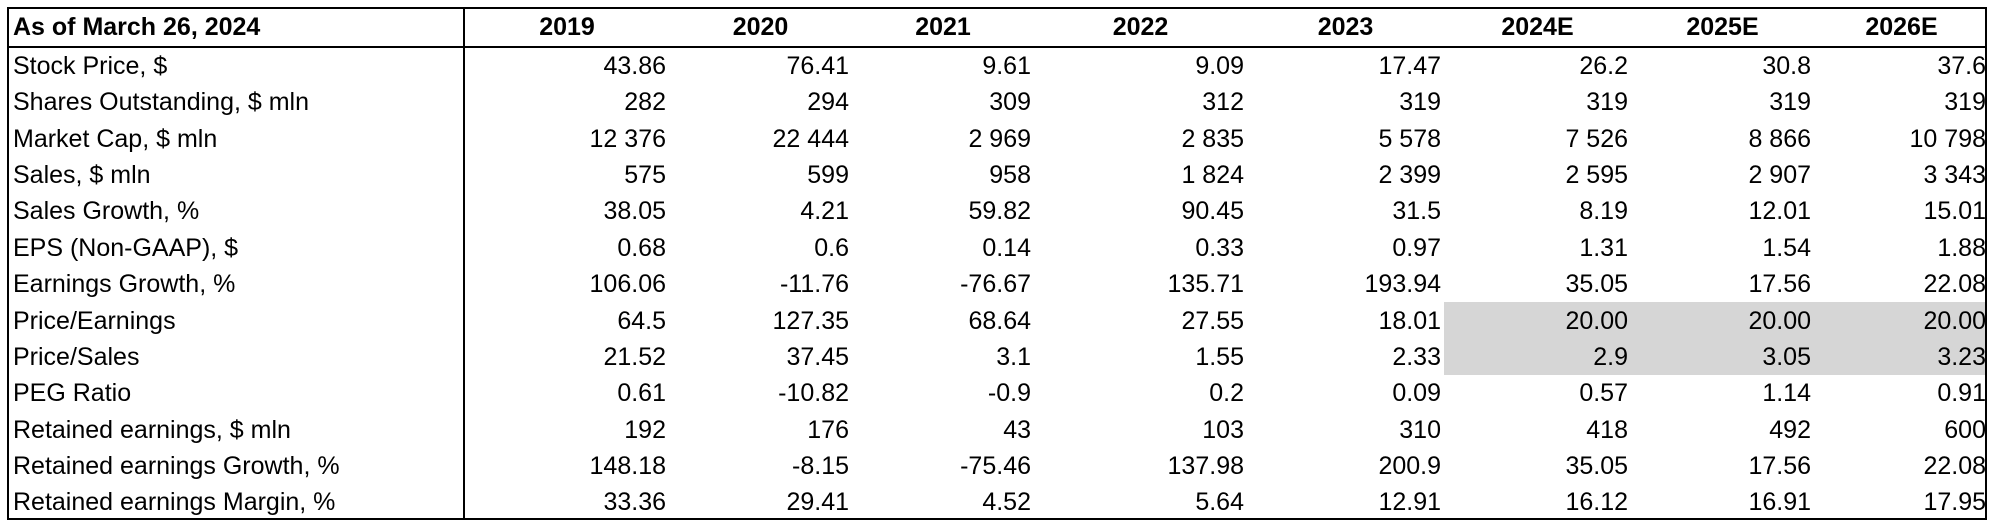 Image resolution: width=1992 pixels, height=528 pixels. Describe the element at coordinates (237, 320) in the screenshot. I see `row-label: Price/Earnings` at that location.